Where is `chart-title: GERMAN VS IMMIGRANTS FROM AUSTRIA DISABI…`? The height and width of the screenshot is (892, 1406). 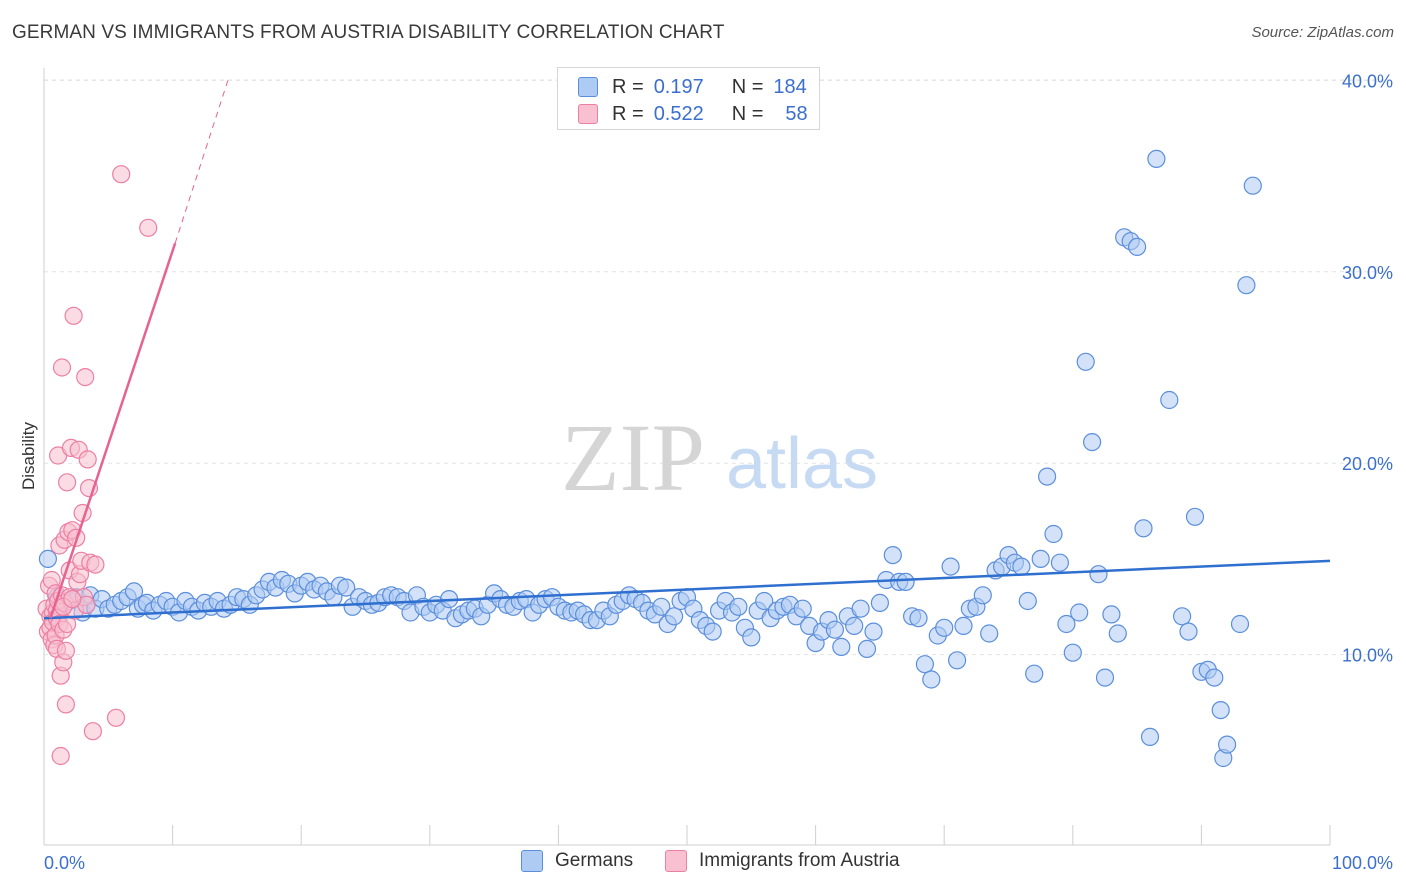
chart-title: GERMAN VS IMMIGRANTS FROM AUSTRIA DISABI… is located at coordinates (368, 32).